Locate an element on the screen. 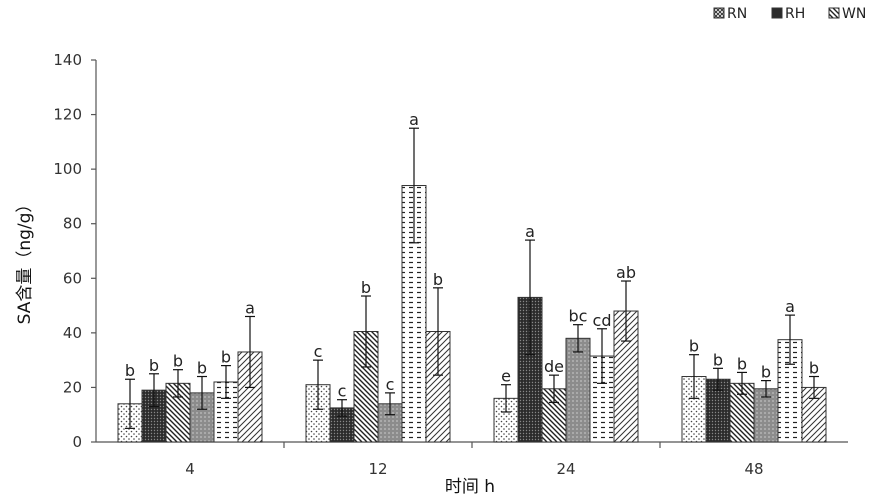 The height and width of the screenshot is (499, 886). legend: RN RH WN is located at coordinates (789, 14).